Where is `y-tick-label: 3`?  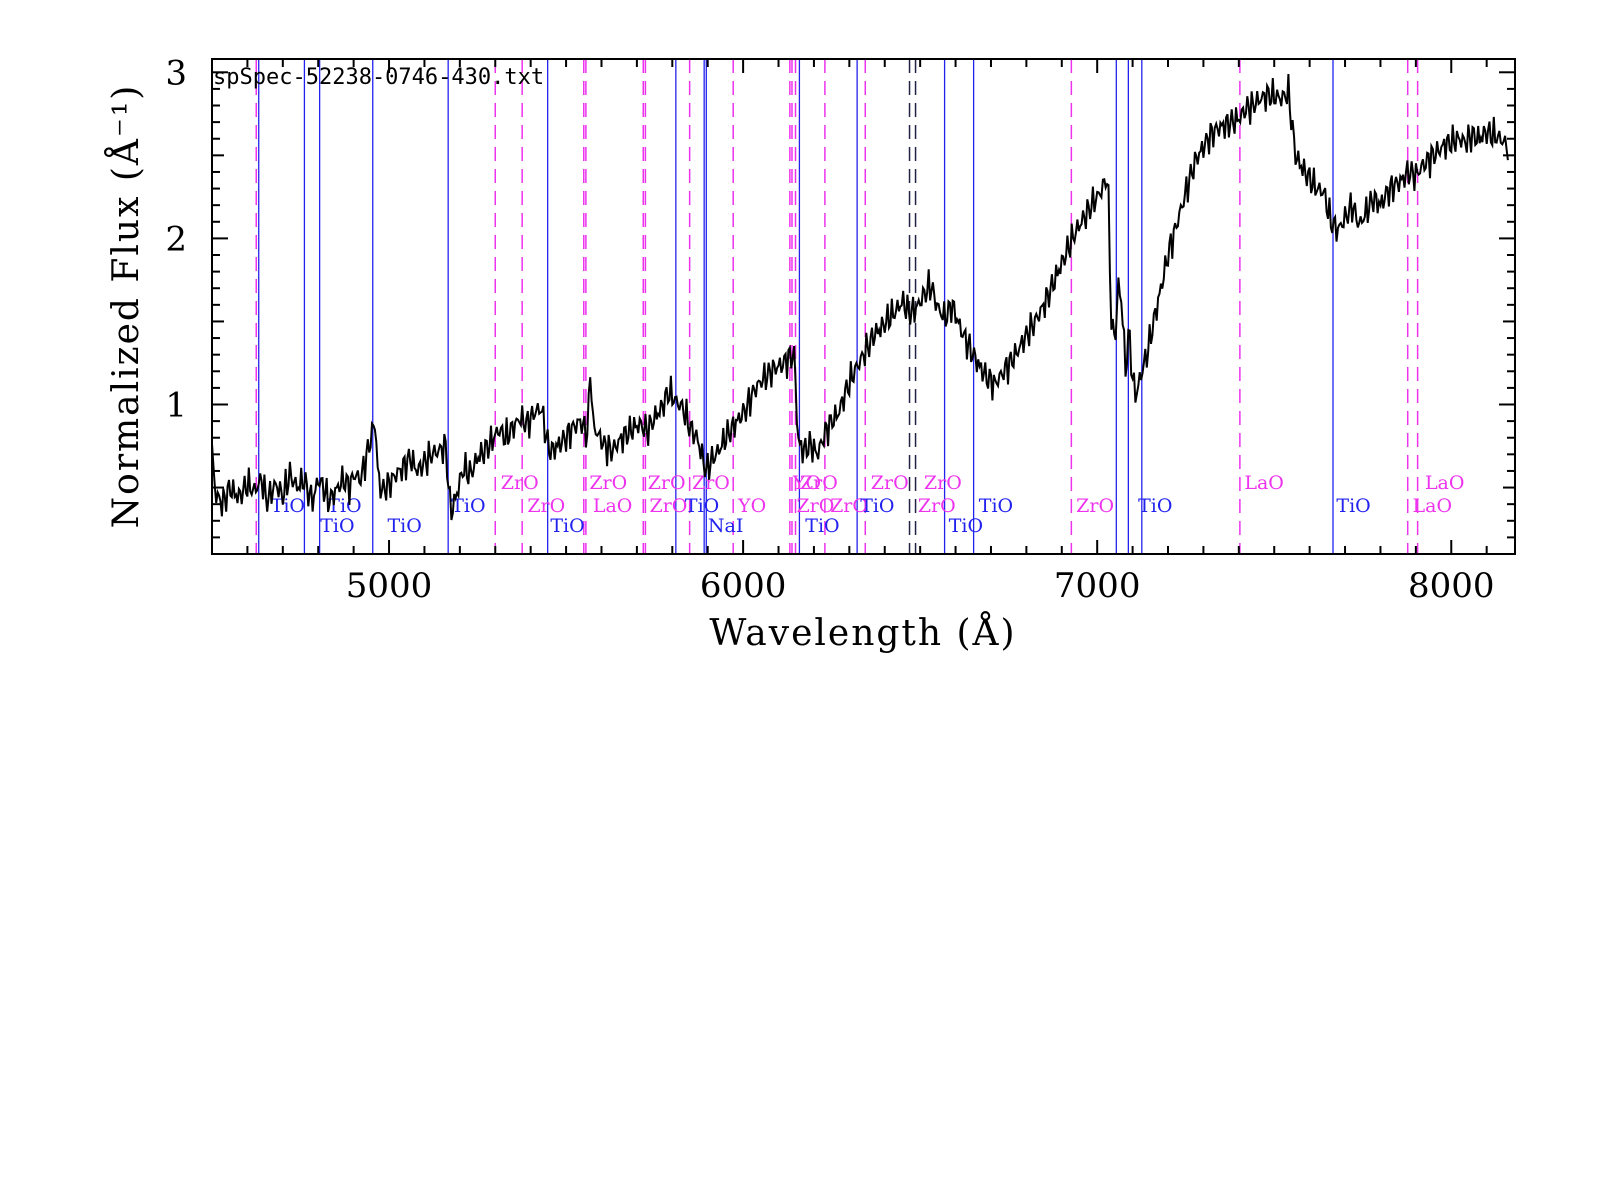 y-tick-label: 3 is located at coordinates (176, 73).